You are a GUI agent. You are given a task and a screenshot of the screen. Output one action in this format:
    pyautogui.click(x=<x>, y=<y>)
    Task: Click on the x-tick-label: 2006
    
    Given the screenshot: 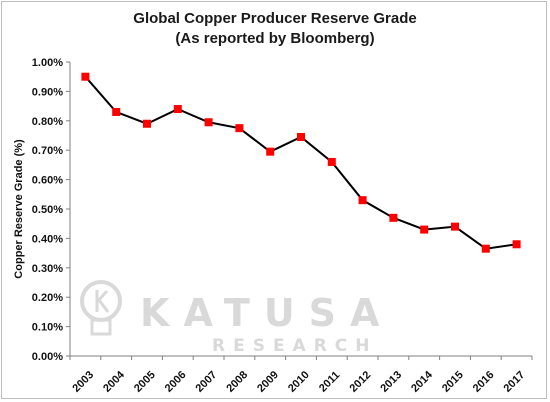 What is the action you would take?
    pyautogui.click(x=176, y=382)
    